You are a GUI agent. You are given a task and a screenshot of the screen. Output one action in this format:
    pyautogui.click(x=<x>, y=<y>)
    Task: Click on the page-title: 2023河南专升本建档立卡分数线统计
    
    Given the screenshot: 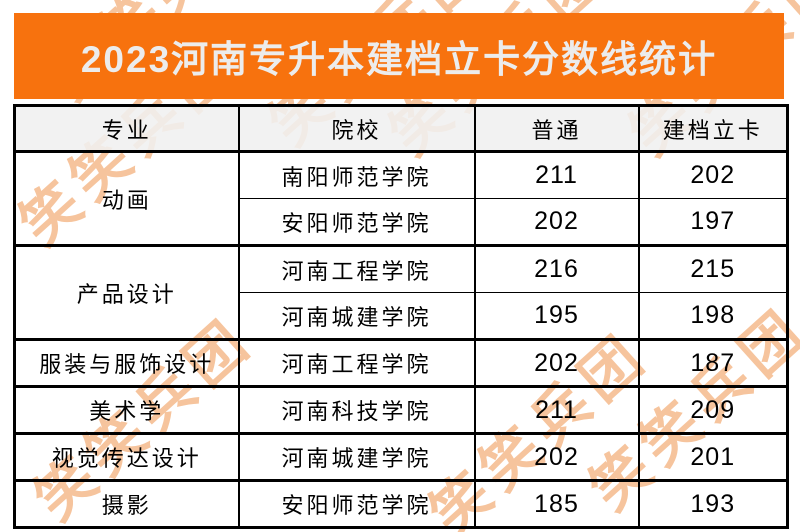 What is the action you would take?
    pyautogui.click(x=399, y=59)
    